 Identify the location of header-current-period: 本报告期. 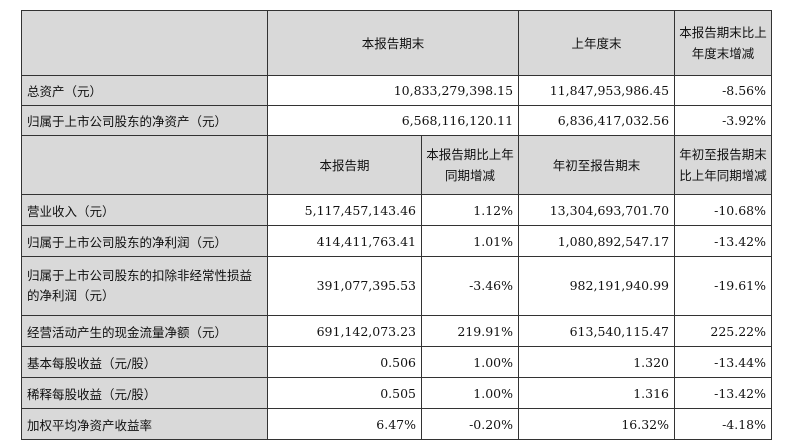
(344, 165).